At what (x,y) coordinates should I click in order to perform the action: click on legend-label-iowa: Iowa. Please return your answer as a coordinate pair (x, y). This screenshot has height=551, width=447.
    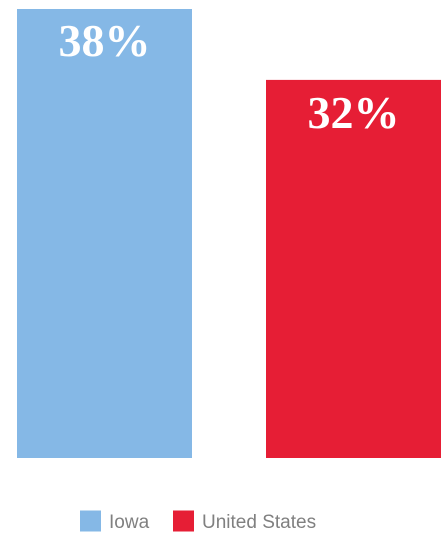
    Looking at the image, I should click on (129, 522).